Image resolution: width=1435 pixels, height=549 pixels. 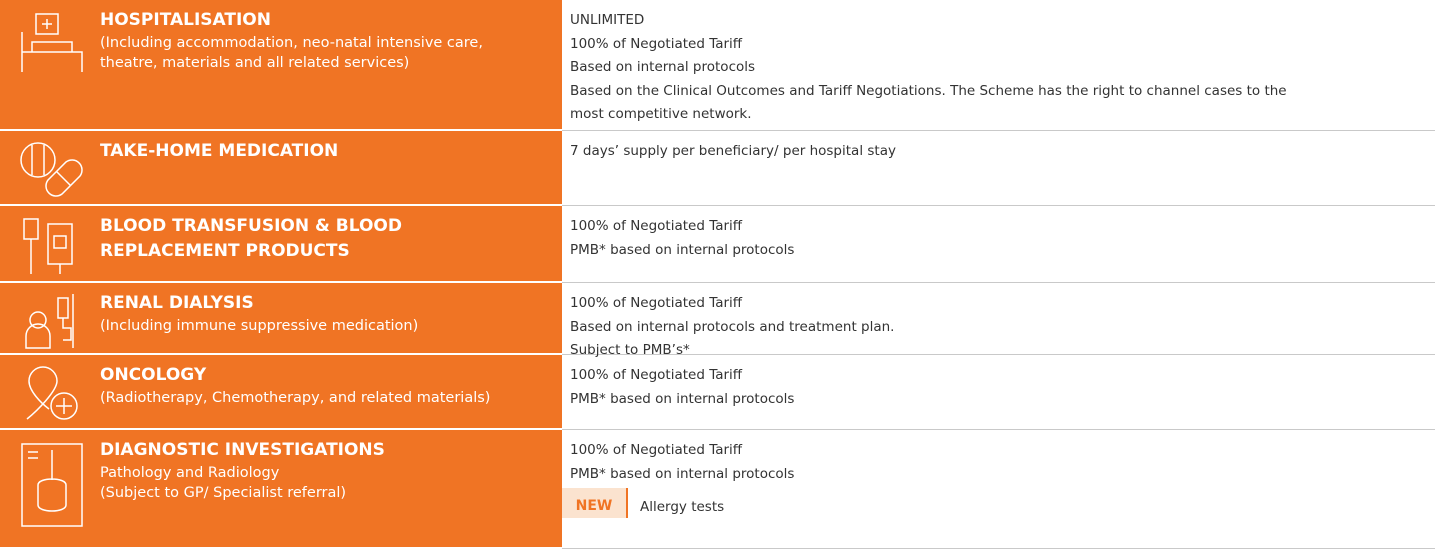 What do you see at coordinates (52, 393) in the screenshot?
I see `icon-ribbon` at bounding box center [52, 393].